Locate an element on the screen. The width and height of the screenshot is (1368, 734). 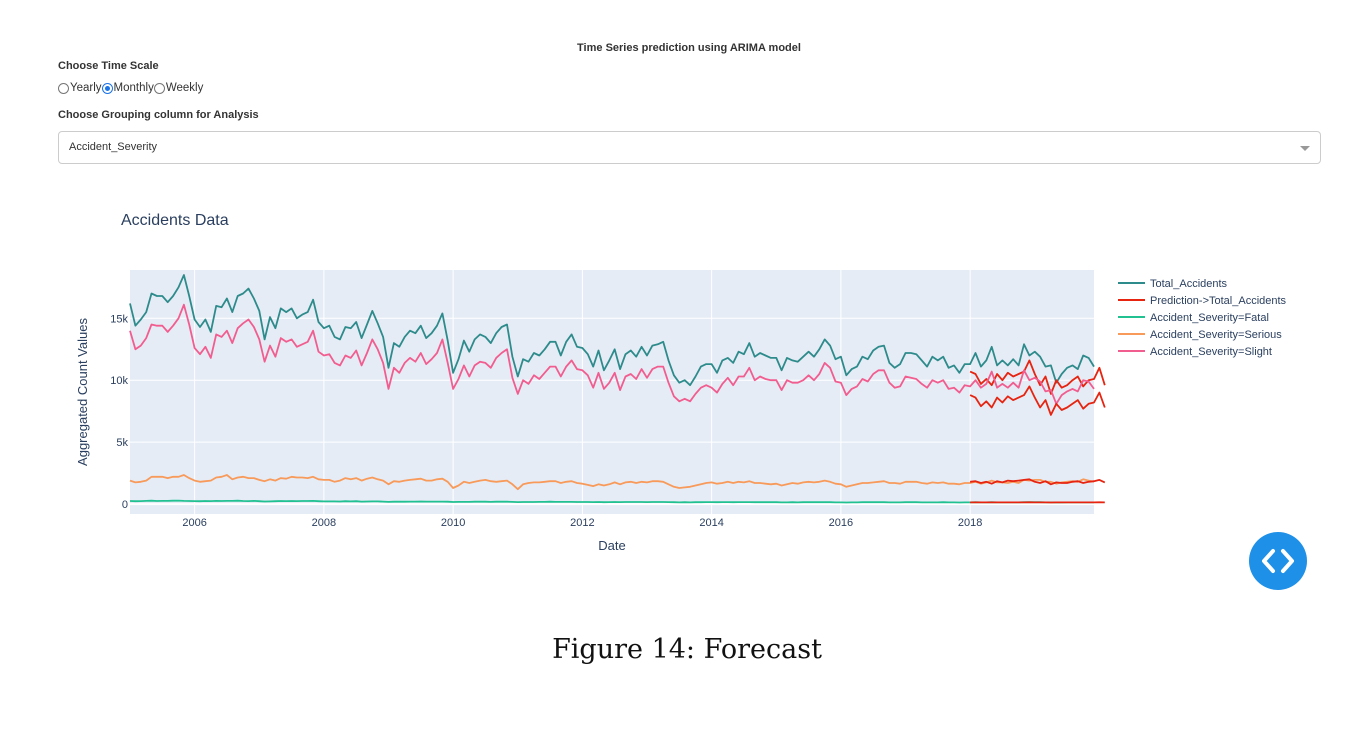
y-tick-label: 0 is located at coordinates (125, 505).